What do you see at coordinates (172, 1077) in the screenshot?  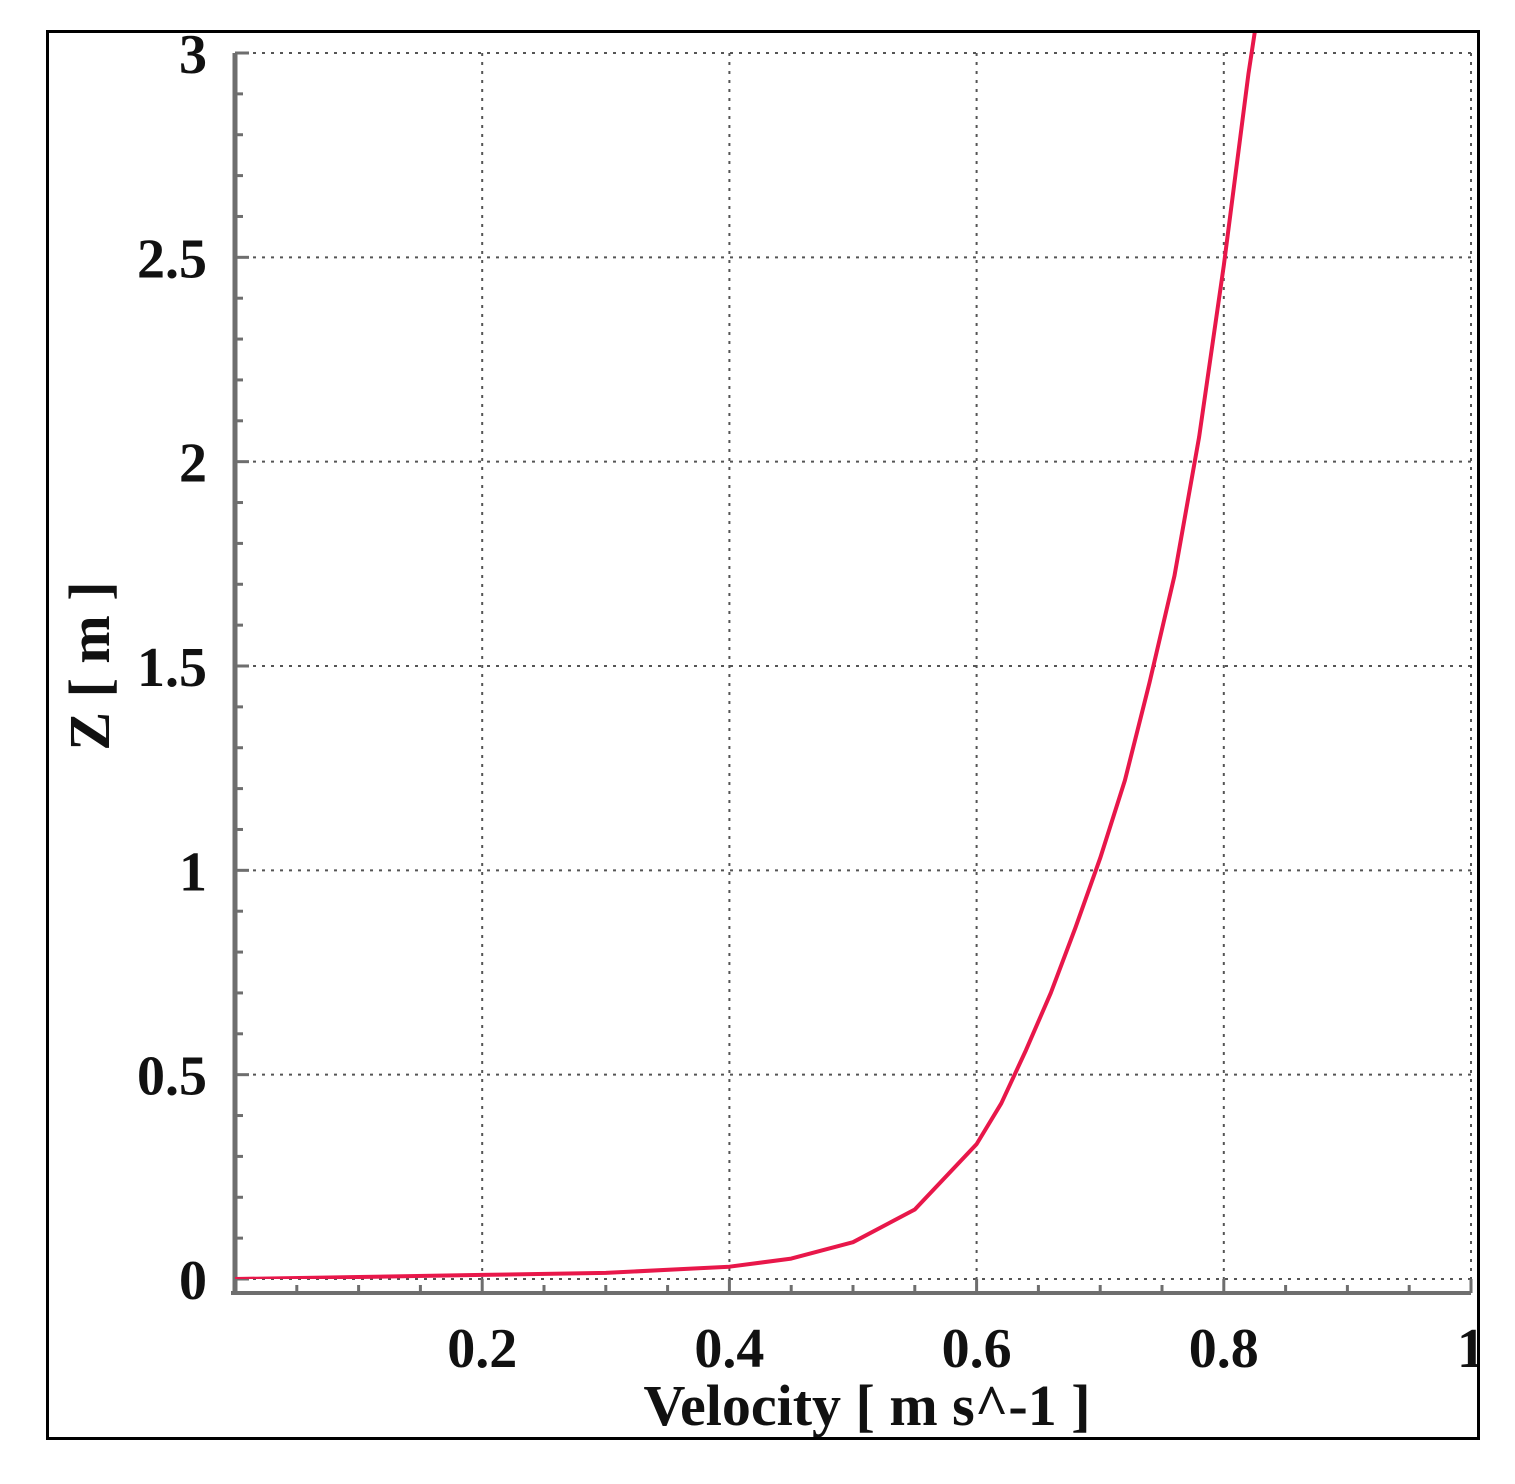 I see `y-tick-label-1: 0.5` at bounding box center [172, 1077].